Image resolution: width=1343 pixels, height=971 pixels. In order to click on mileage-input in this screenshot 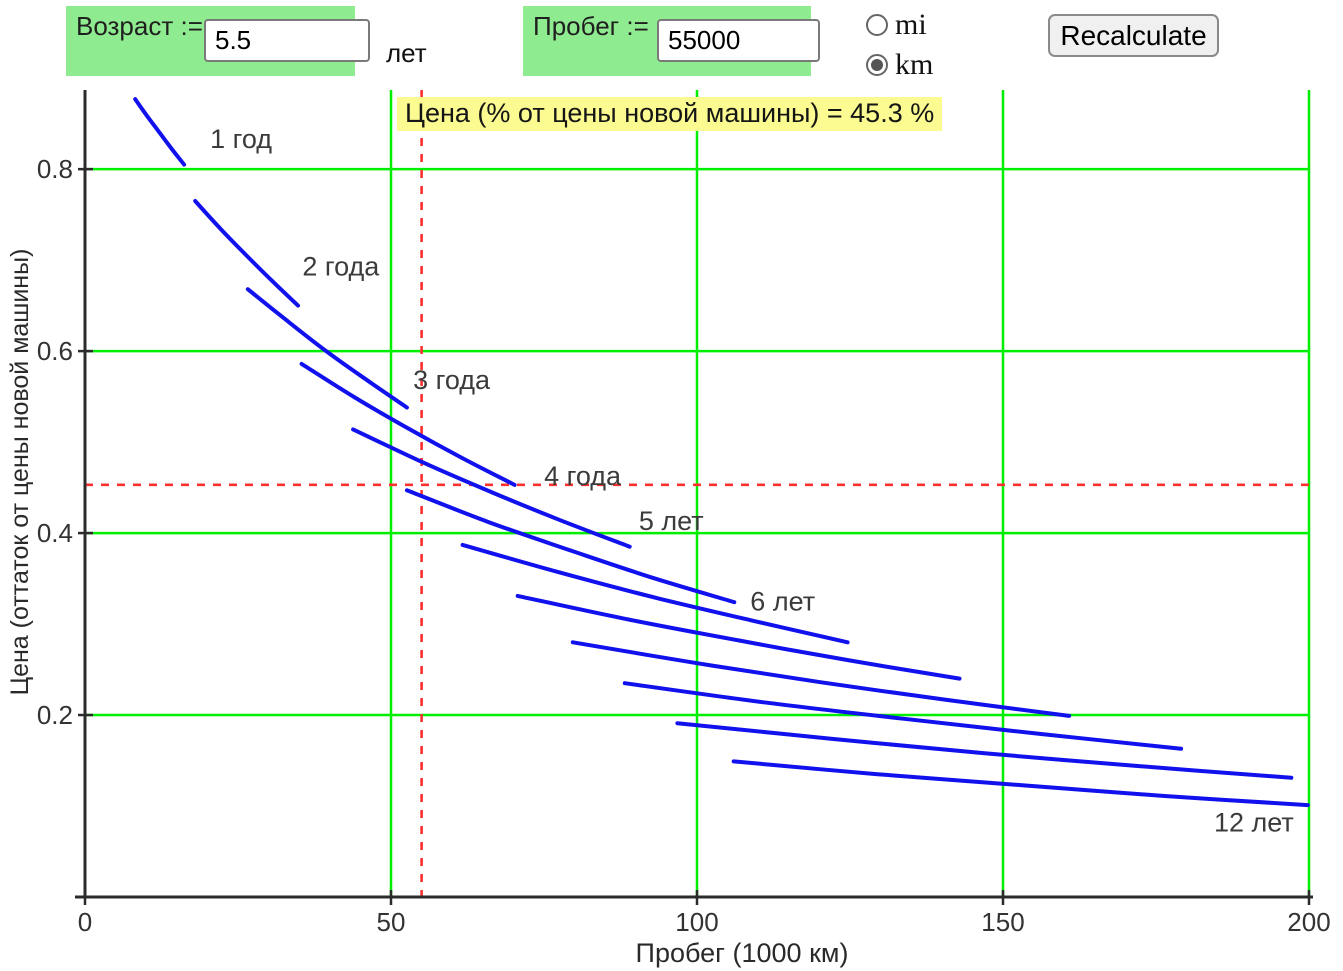, I will do `click(738, 40)`.